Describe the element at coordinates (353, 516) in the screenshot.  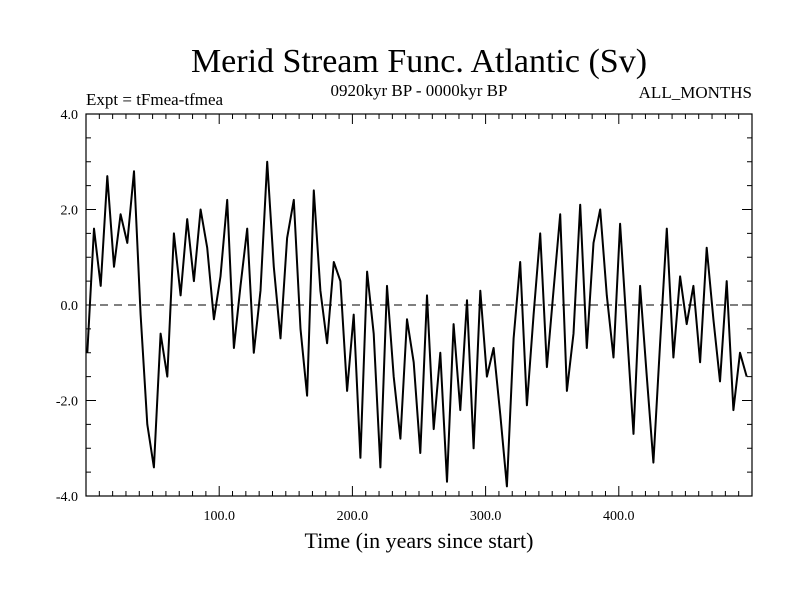
I see `x-tick-label: 200.0` at that location.